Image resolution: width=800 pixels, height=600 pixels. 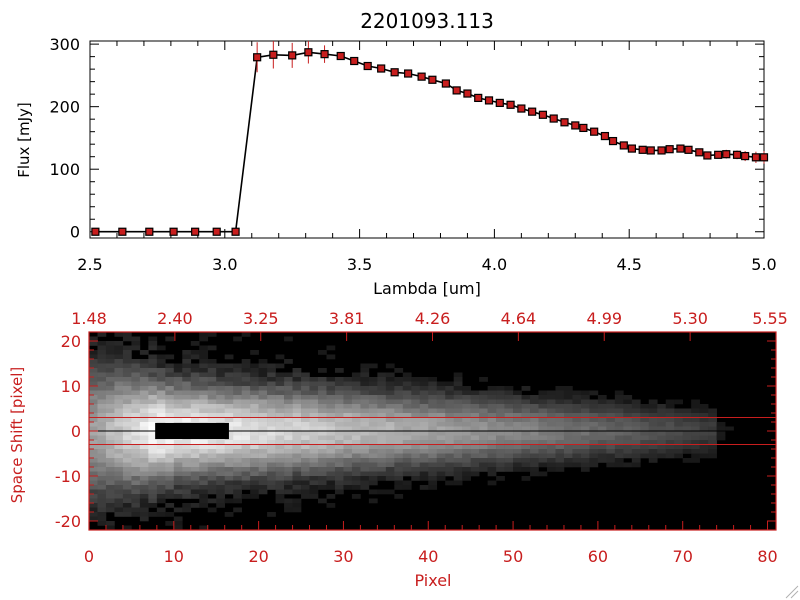 I want to click on image-x-tick-label: 60, so click(x=598, y=556).